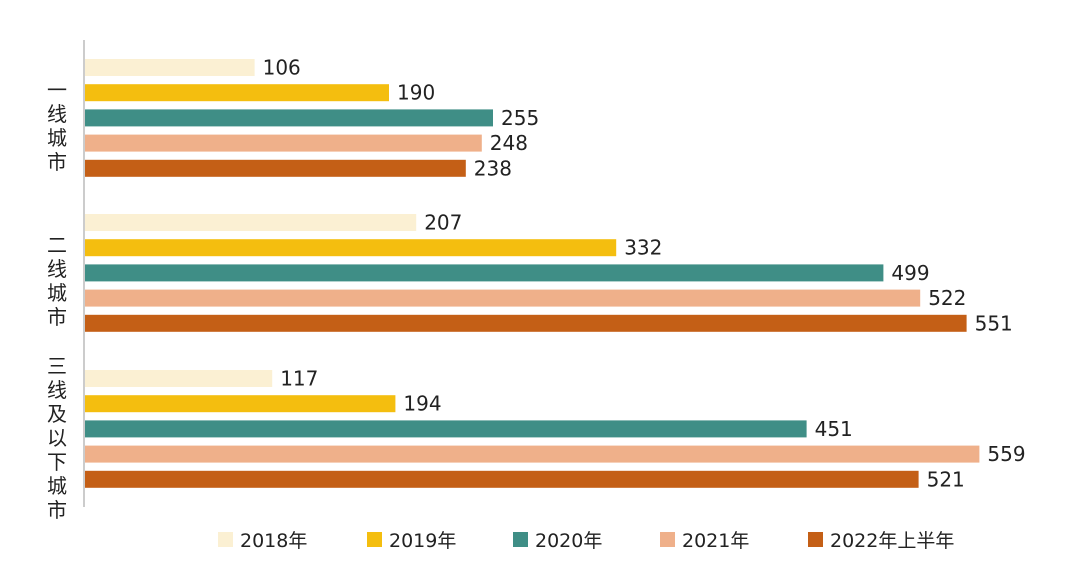 The image size is (1080, 575). I want to click on value-label-cat1-series2: 499, so click(910, 273).